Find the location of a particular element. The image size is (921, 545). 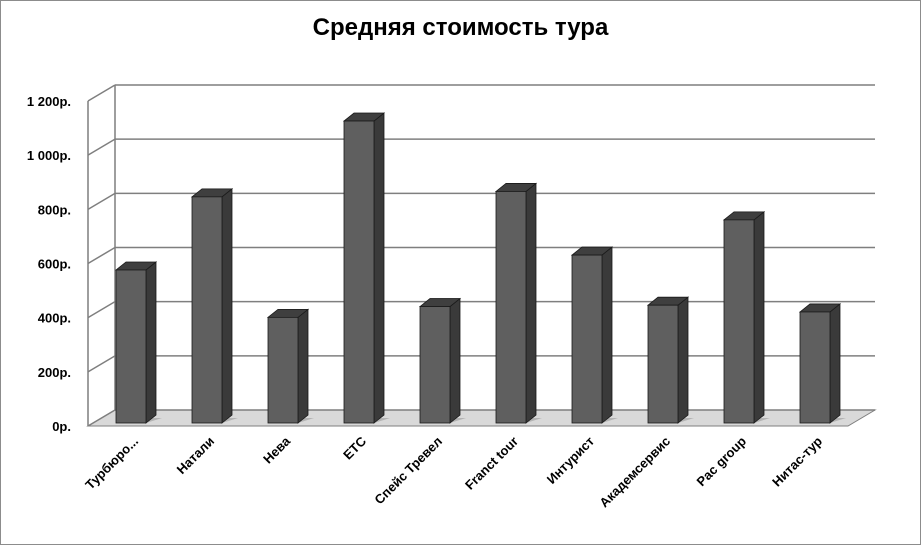

y-tick-label: 1 000р. is located at coordinates (49, 155).